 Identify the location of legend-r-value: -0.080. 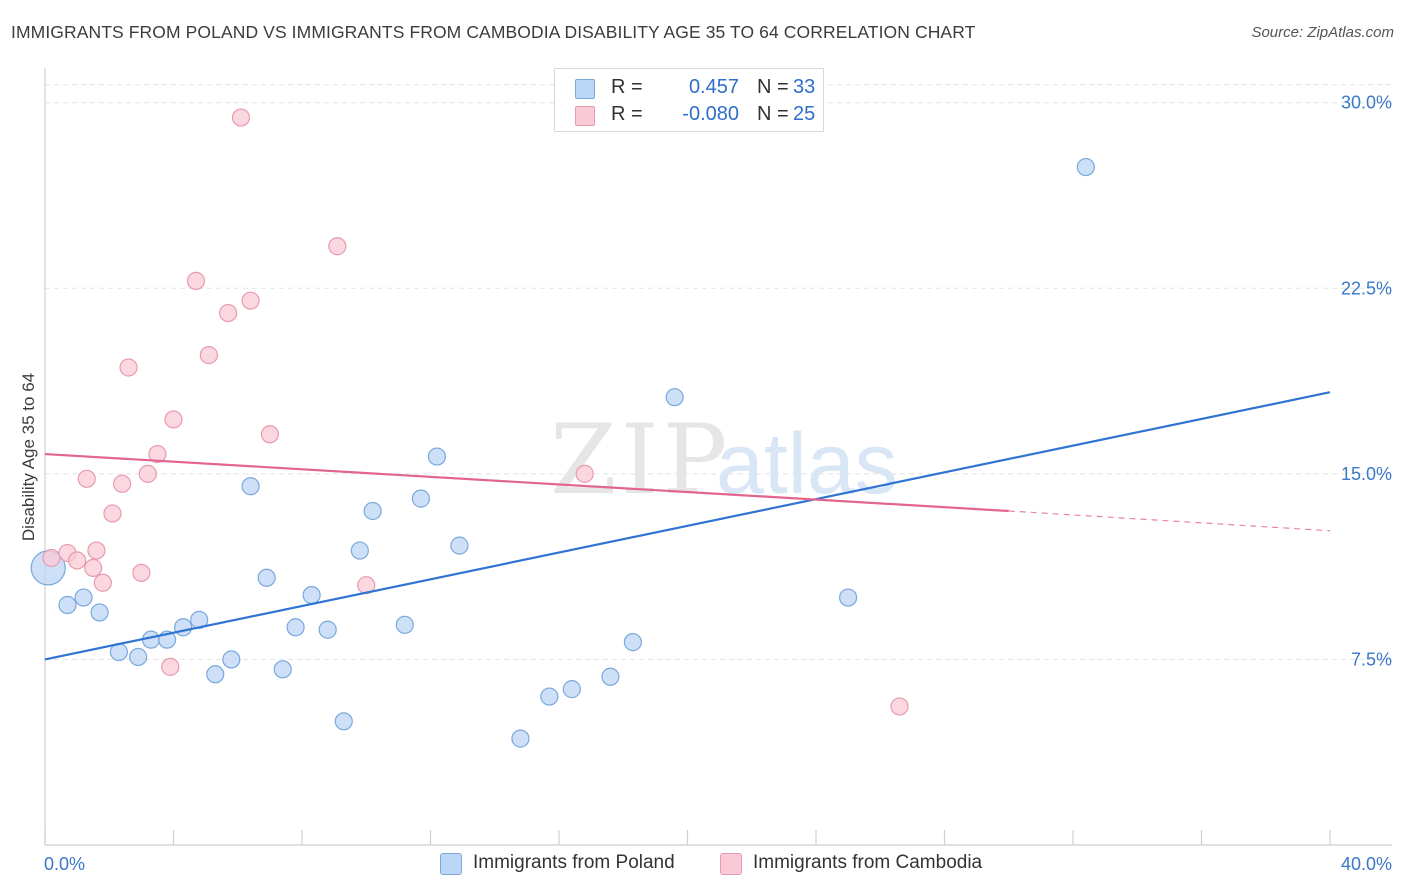
(710, 114).